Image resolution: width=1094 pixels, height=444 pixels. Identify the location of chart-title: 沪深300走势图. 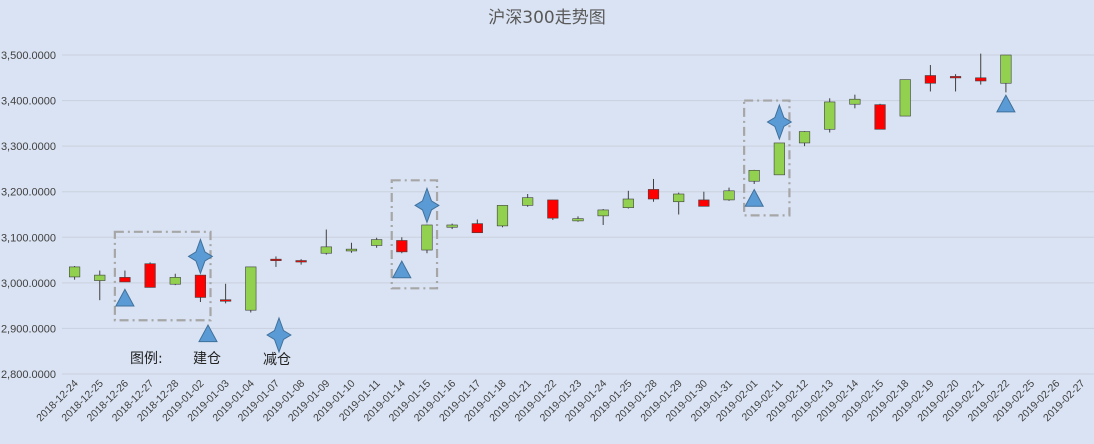
(546, 18).